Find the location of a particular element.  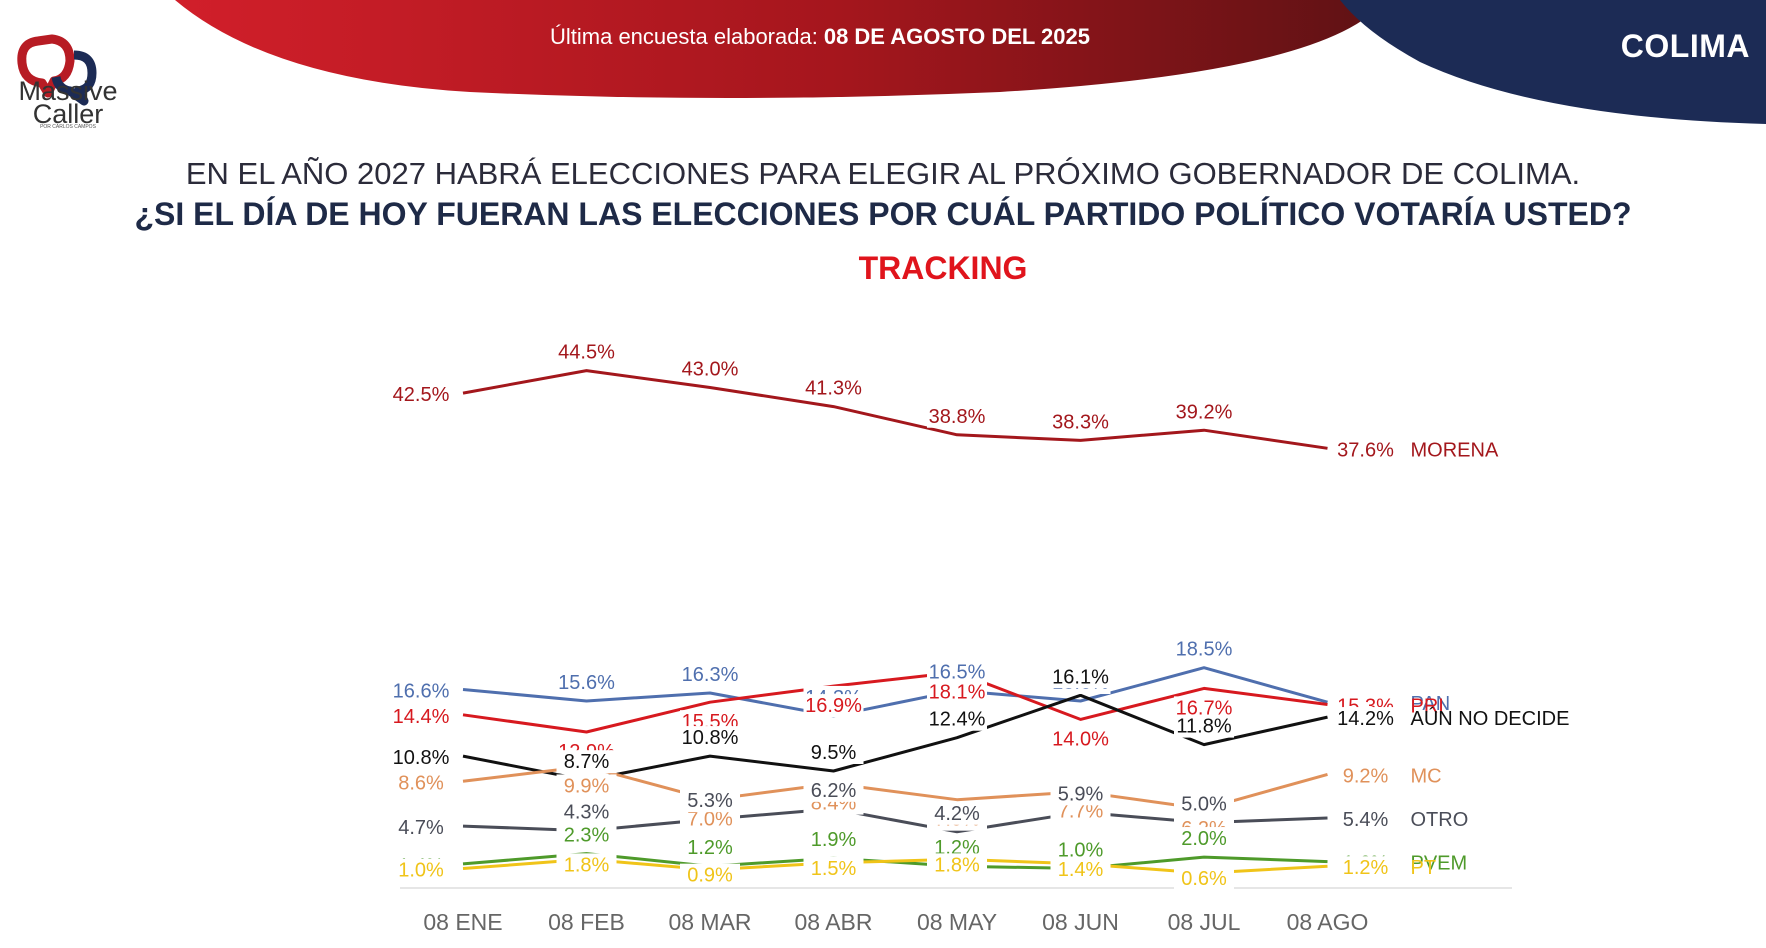

data-label-morena: 41.3% is located at coordinates (833, 389).